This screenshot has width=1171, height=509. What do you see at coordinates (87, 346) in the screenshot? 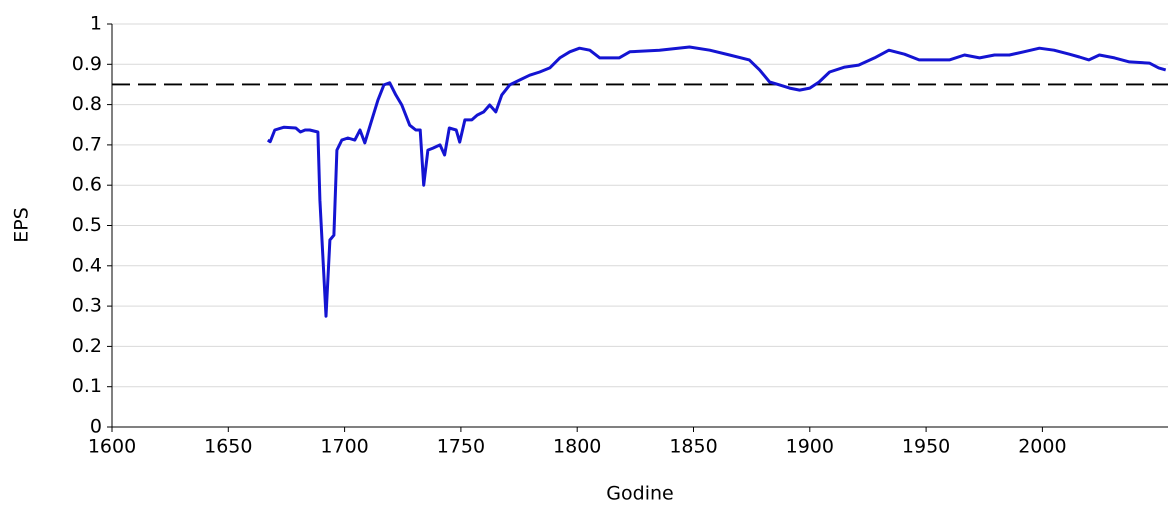
I see `y-tick-label: 0.2` at bounding box center [87, 346].